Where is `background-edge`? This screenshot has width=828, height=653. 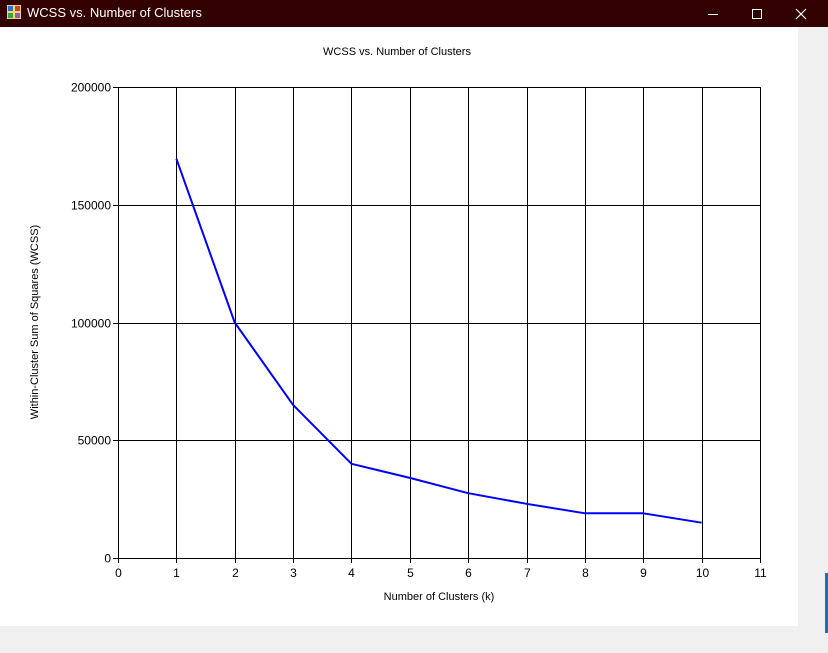
background-edge is located at coordinates (826, 603).